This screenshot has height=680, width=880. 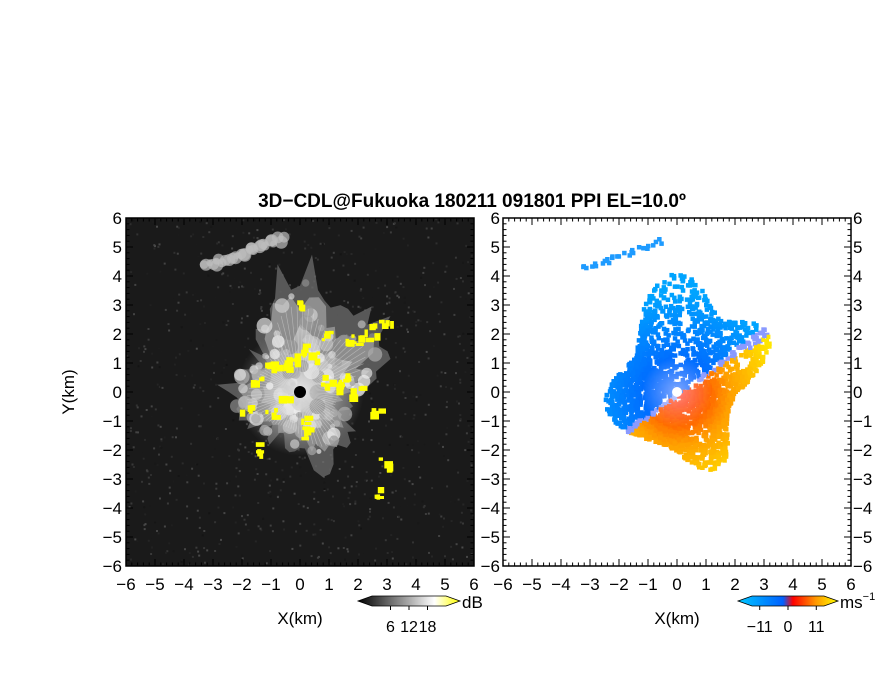 What do you see at coordinates (862, 508) in the screenshot?
I see `y-tick-label-right: −4` at bounding box center [862, 508].